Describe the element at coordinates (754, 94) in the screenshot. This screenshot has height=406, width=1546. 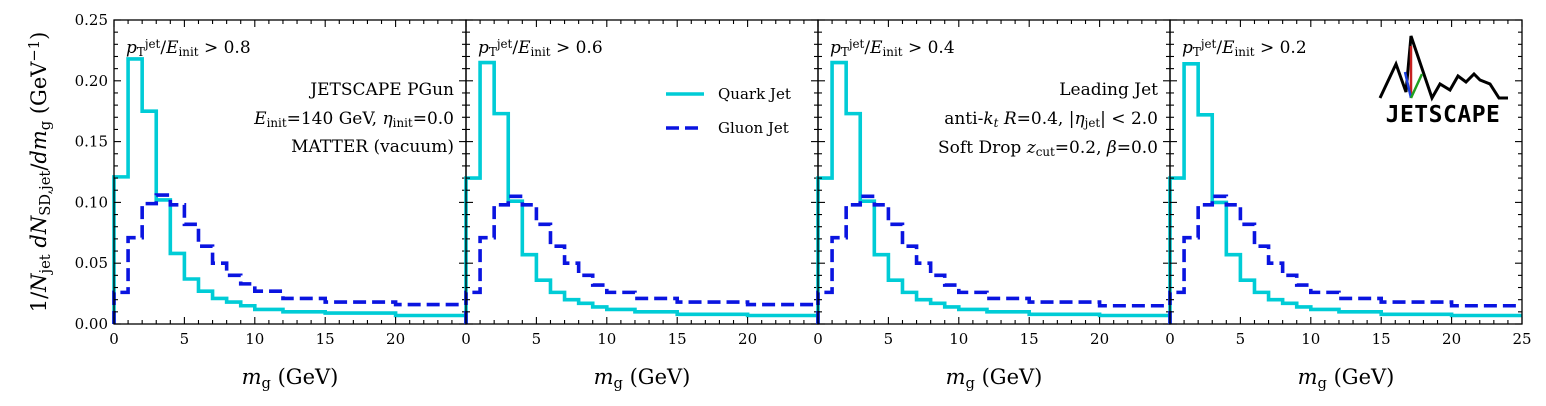
I see `legend-label-quark: Quark Jet` at that location.